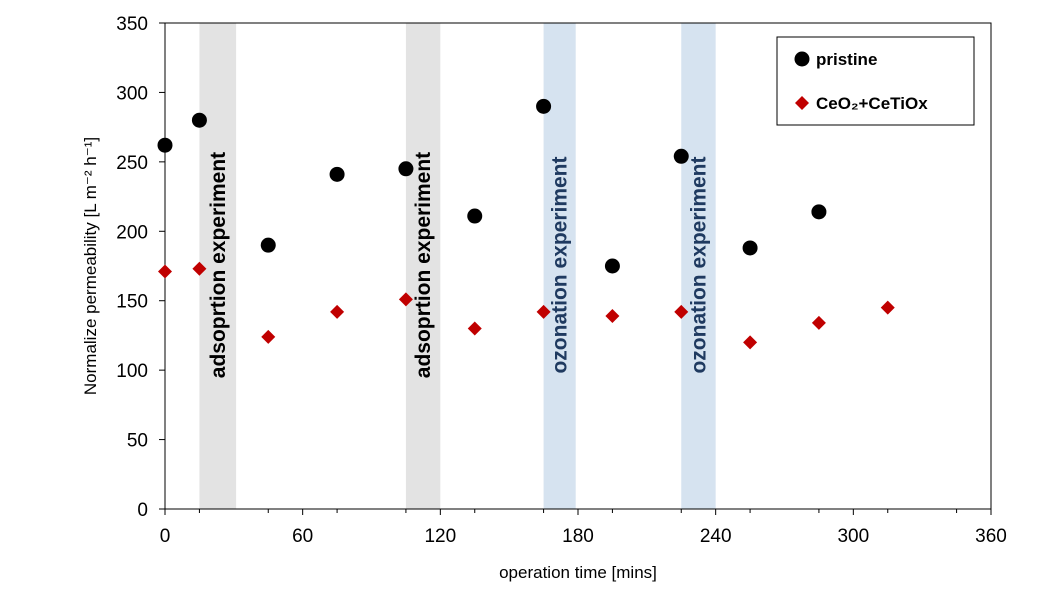 Image resolution: width=1041 pixels, height=606 pixels. What do you see at coordinates (132, 371) in the screenshot?
I see `y-tick-label: 100` at bounding box center [132, 371].